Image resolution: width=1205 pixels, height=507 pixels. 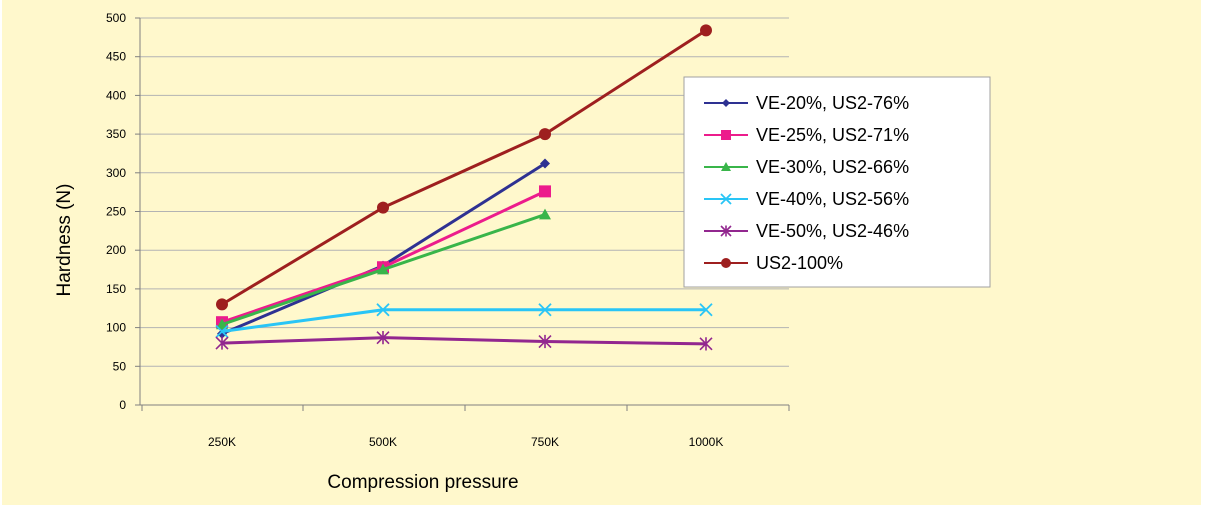 I want to click on legend-entry: VE-25%, US2-71%, so click(x=806, y=135).